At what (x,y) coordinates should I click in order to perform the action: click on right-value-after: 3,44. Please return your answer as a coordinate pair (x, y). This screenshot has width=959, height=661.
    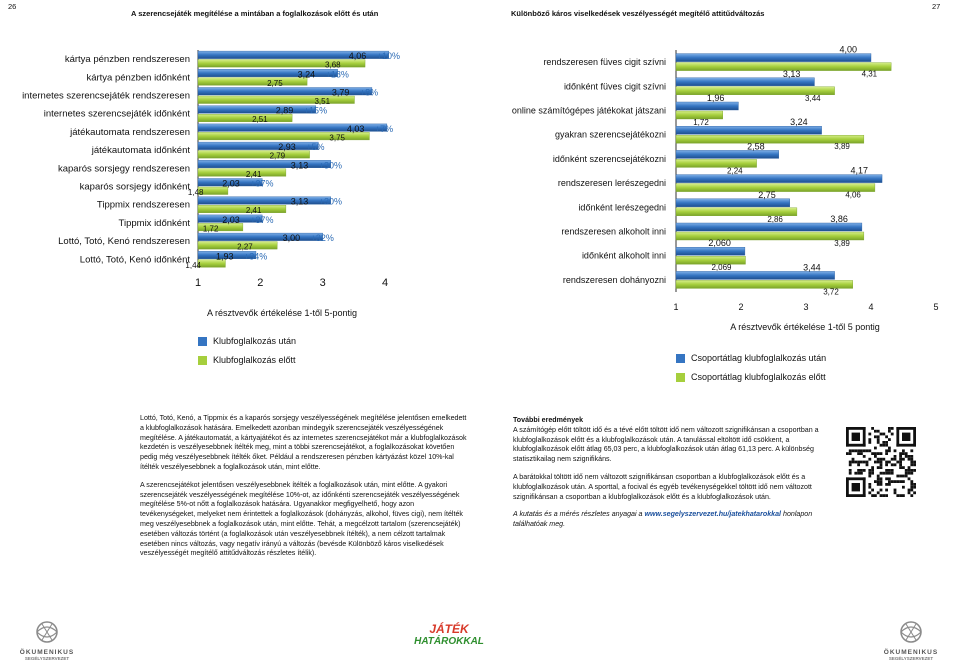
    Looking at the image, I should click on (812, 267).